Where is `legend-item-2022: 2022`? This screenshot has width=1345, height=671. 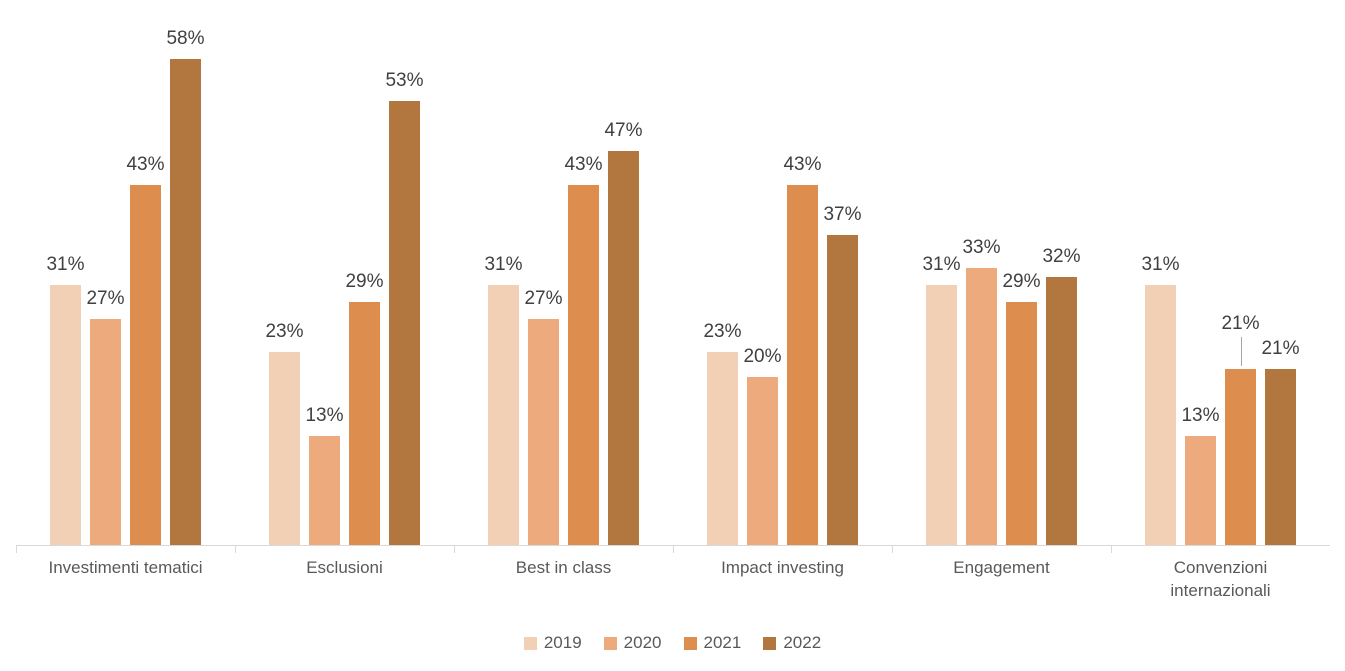 legend-item-2022: 2022 is located at coordinates (792, 643).